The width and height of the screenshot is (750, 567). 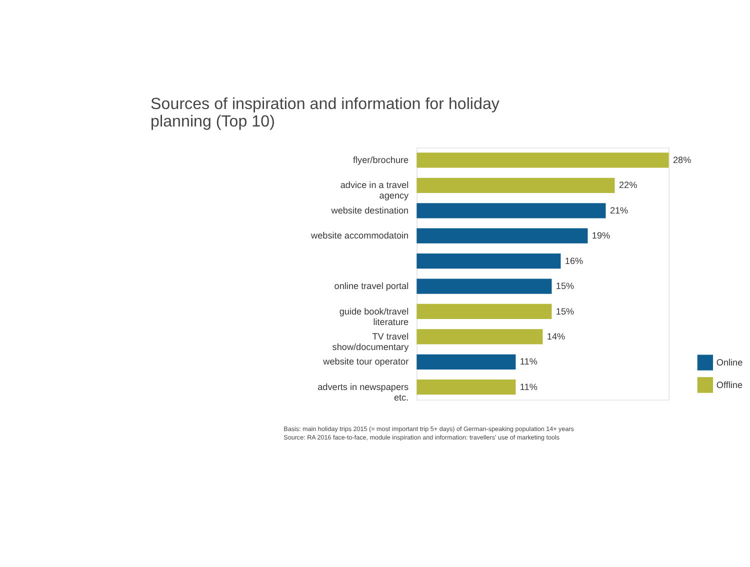 I want to click on y-tick-label: online travel portal, so click(x=371, y=286).